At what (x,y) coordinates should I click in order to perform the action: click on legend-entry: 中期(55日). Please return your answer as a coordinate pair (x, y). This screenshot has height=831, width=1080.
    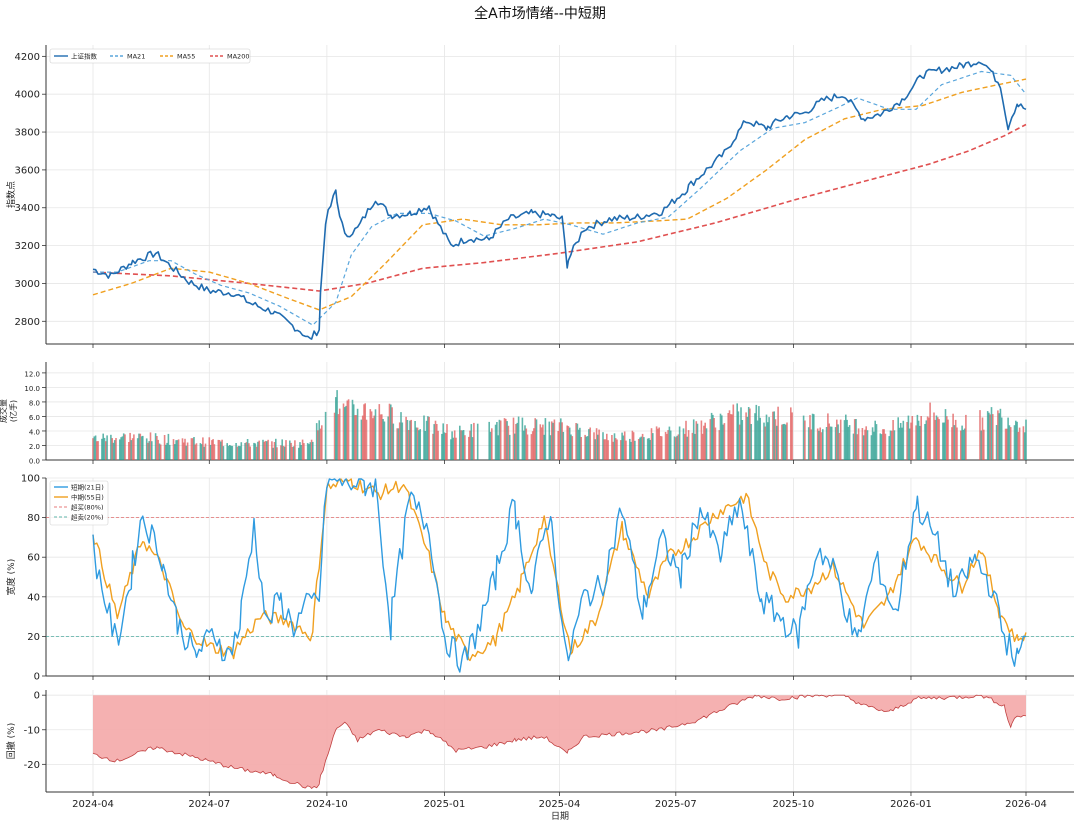
    Looking at the image, I should click on (87, 497).